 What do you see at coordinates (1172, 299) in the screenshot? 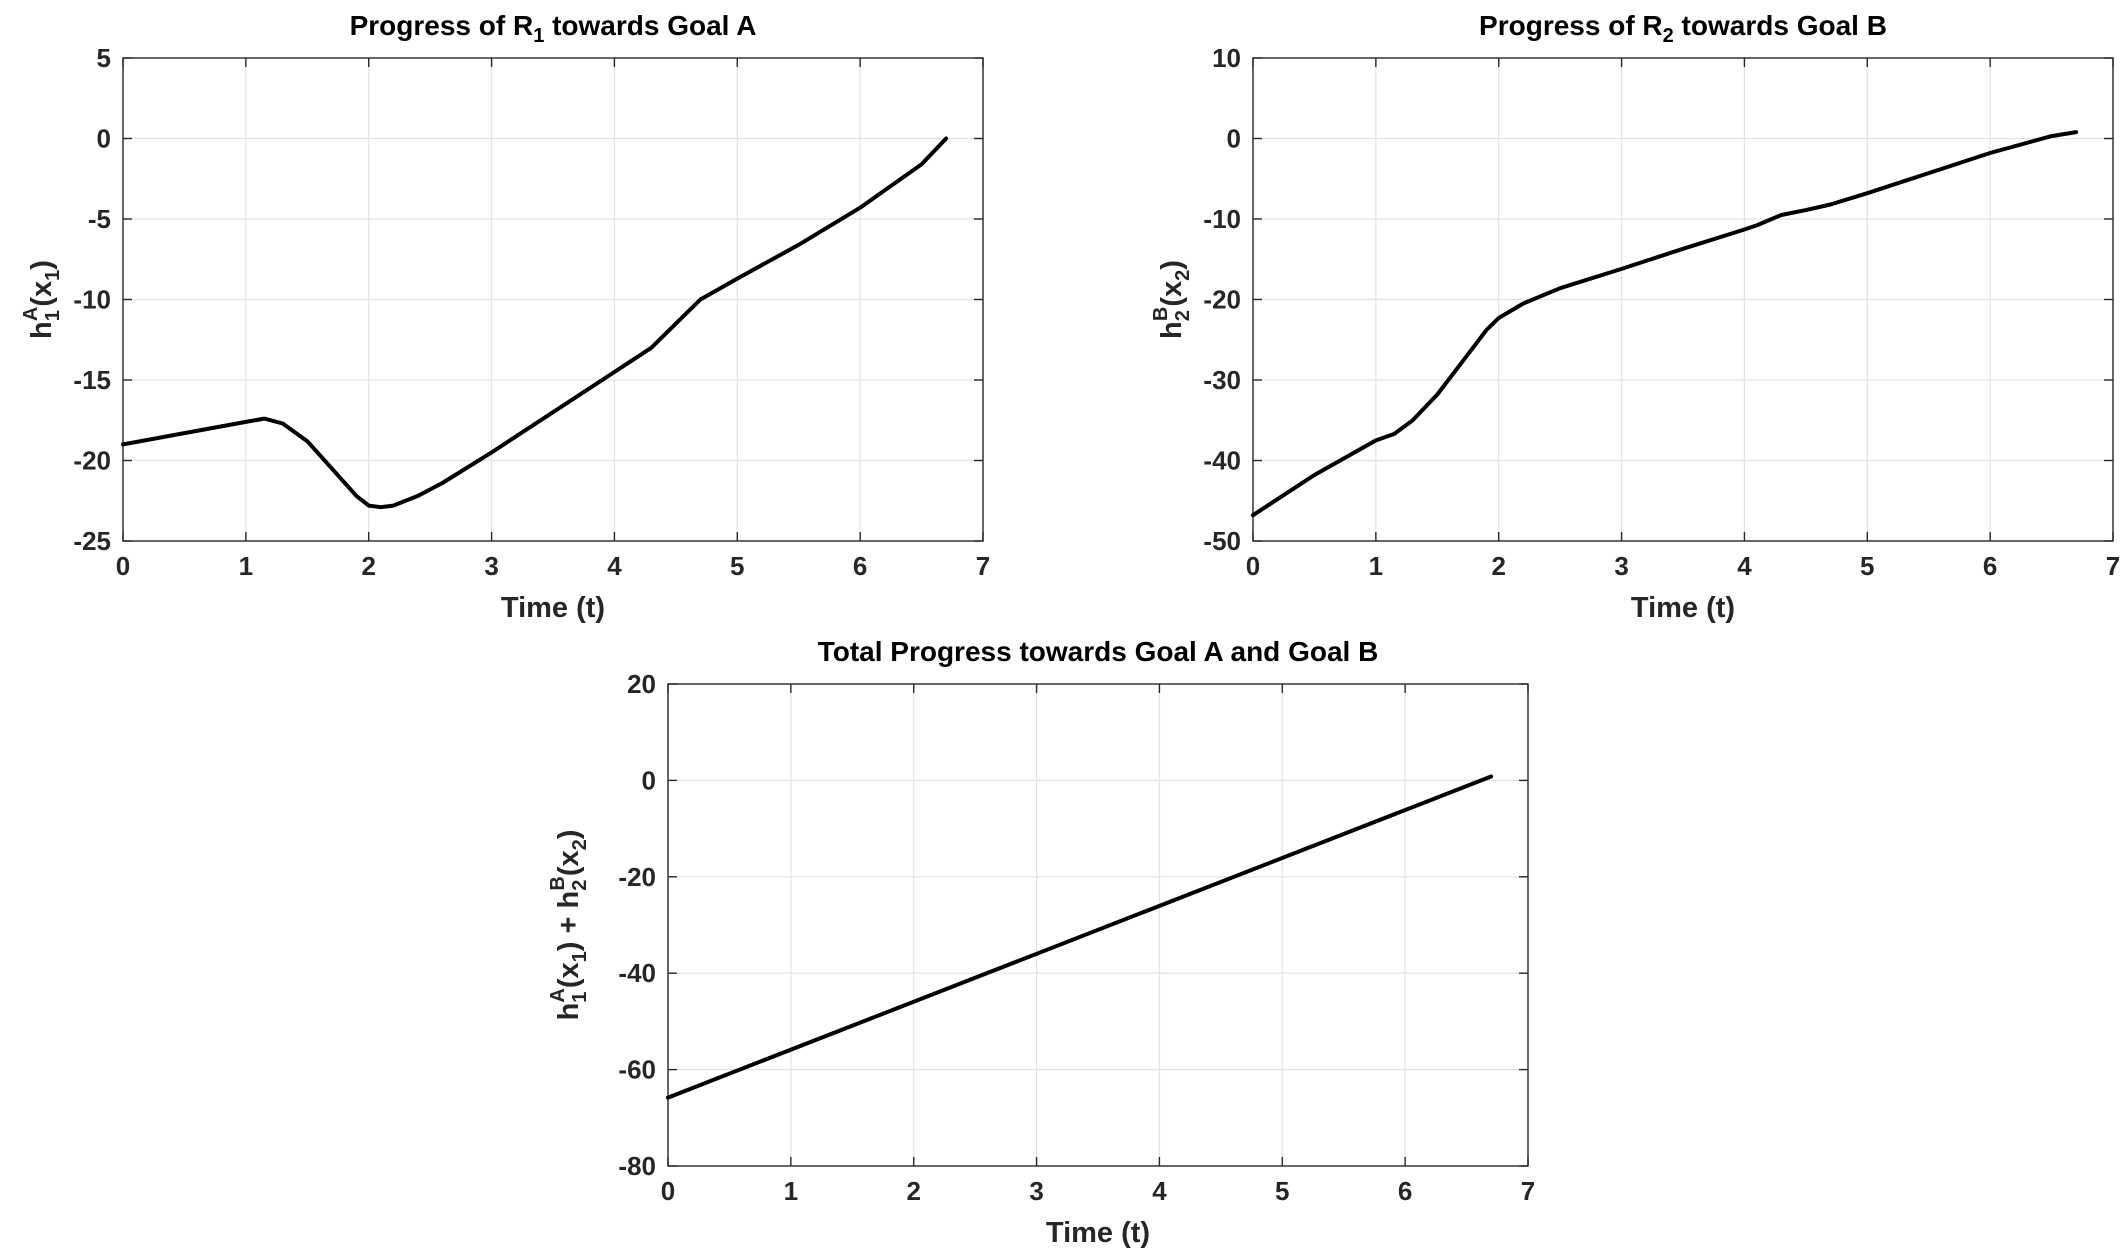
I see `y-axis-label: h2B(x2)` at bounding box center [1172, 299].